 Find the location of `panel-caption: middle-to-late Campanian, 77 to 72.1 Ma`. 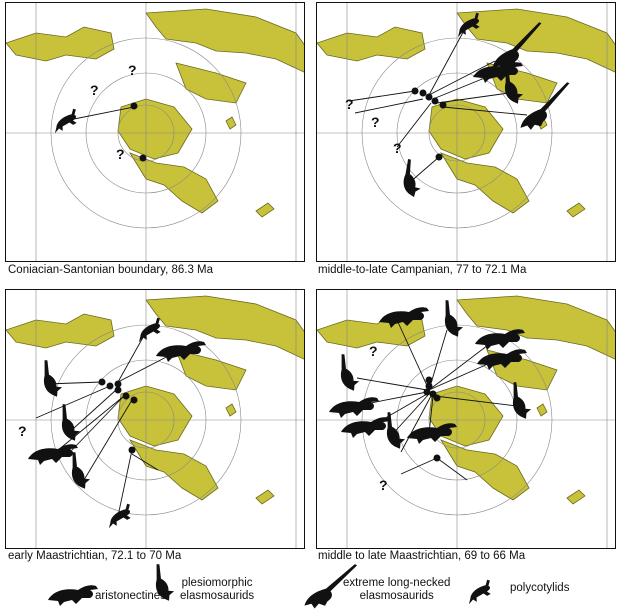

panel-caption: middle-to-late Campanian, 77 to 72.1 Ma is located at coordinates (422, 270).